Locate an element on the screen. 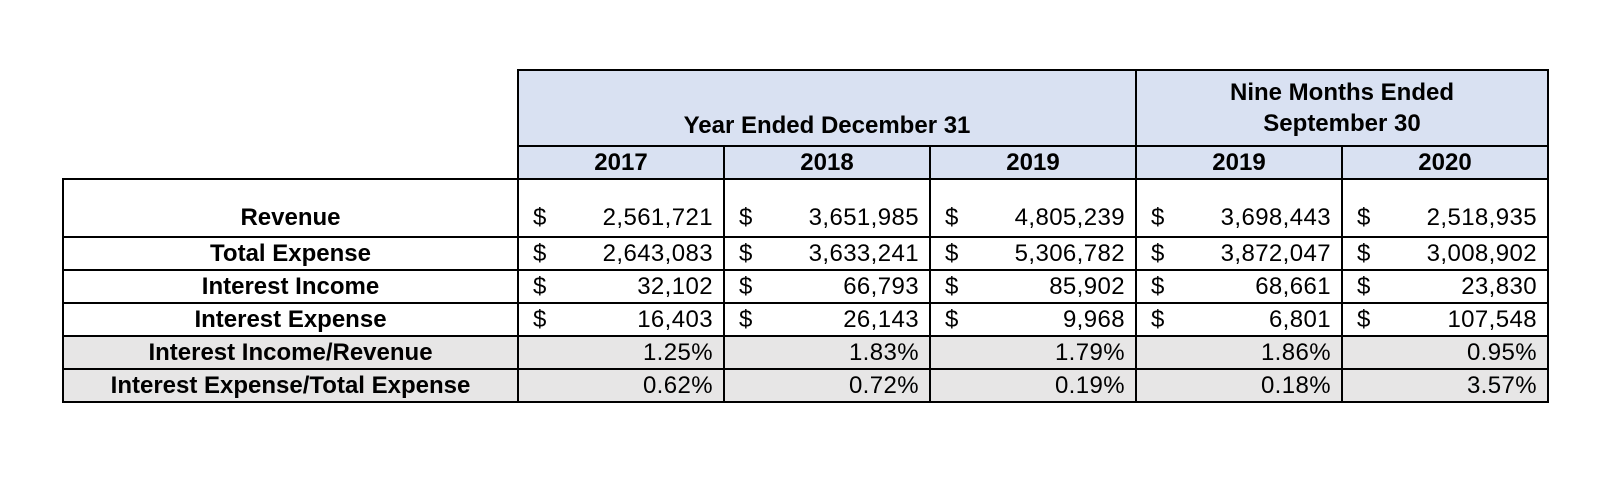 This screenshot has width=1601, height=477. percent-cell: 0.95% is located at coordinates (1445, 352).